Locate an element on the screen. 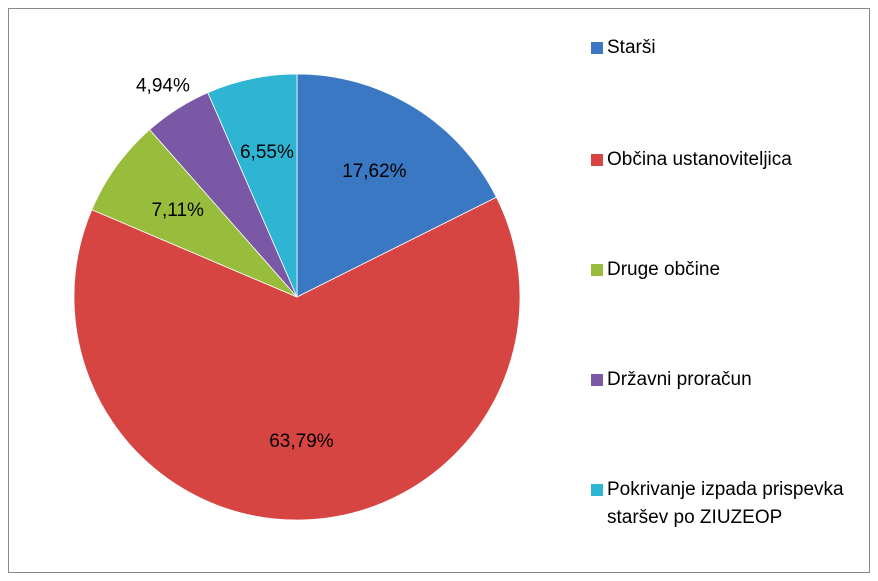  legend-entry: Državni proračun is located at coordinates (719, 380).